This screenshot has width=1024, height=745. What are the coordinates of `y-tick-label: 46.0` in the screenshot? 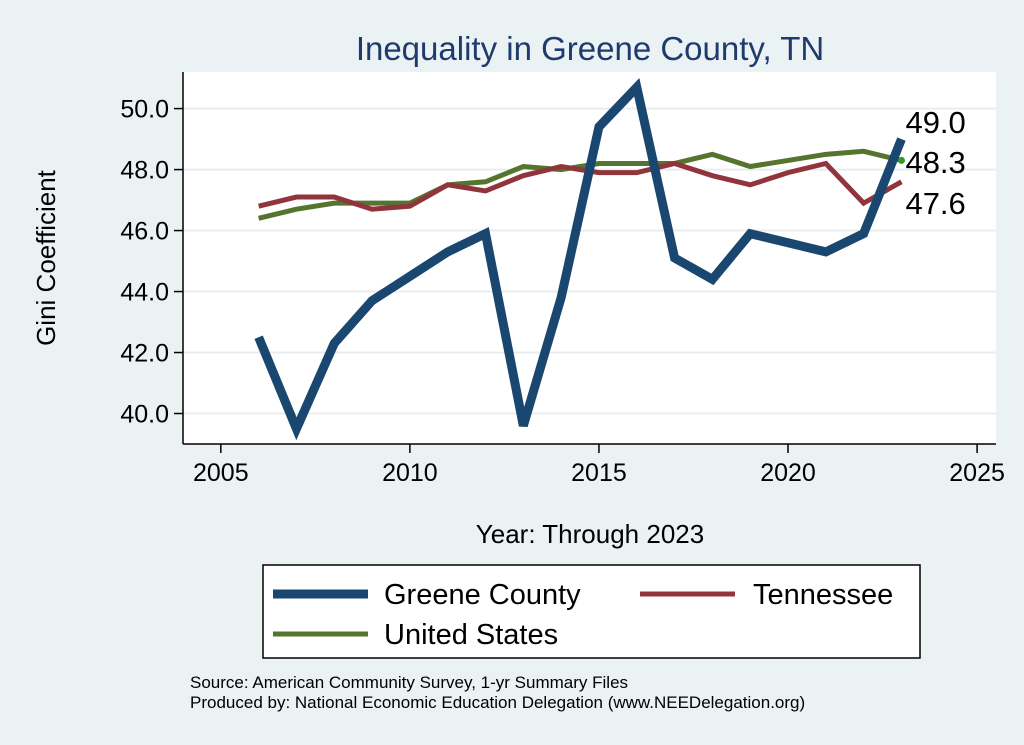 It's located at (144, 232).